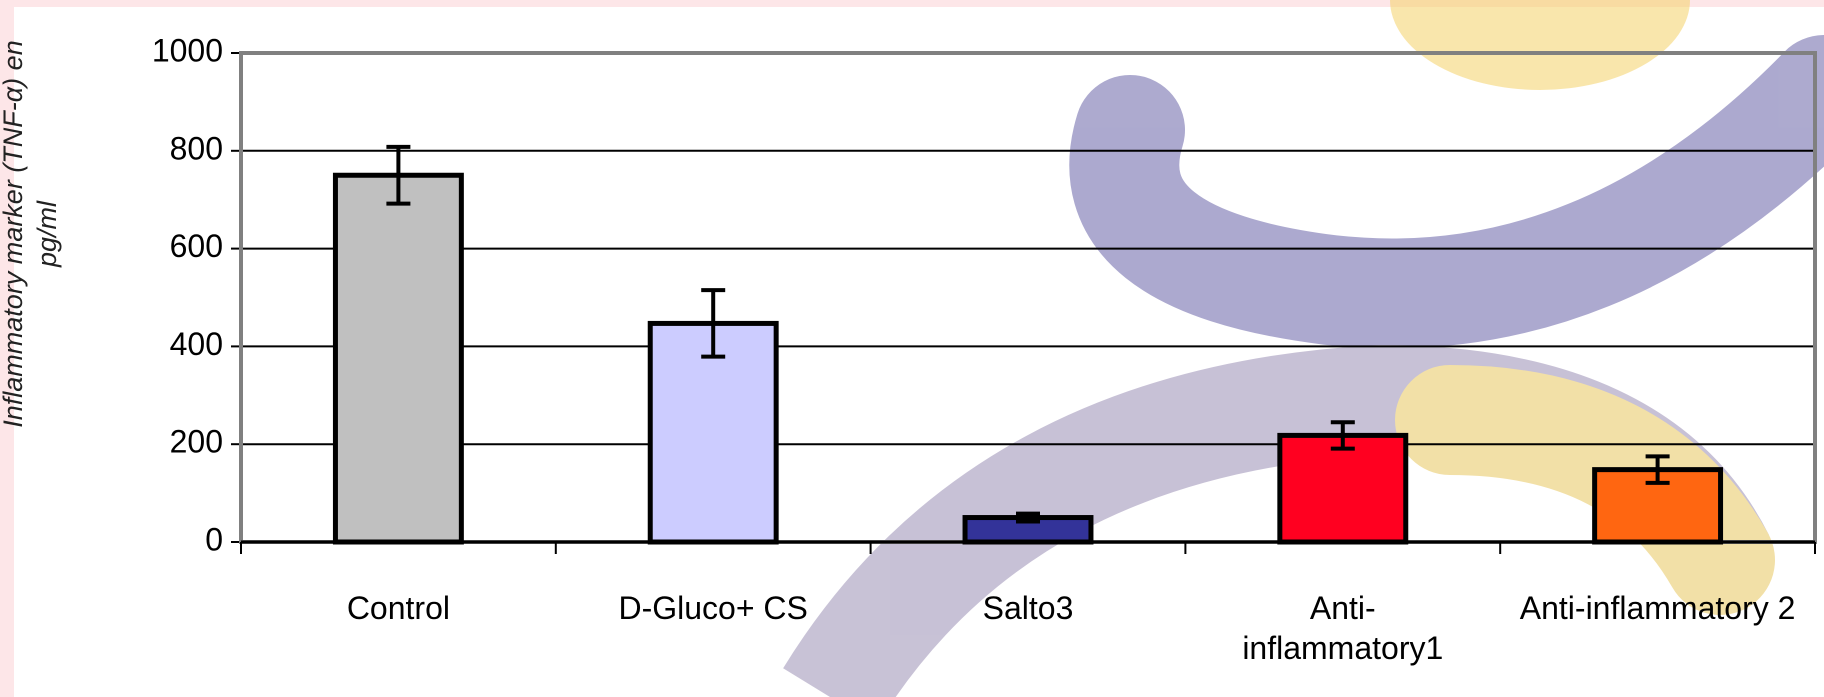 The height and width of the screenshot is (697, 1824). I want to click on y-axis-label: Inflammatory marker (TNF-α) en pg/ml, so click(31, 234).